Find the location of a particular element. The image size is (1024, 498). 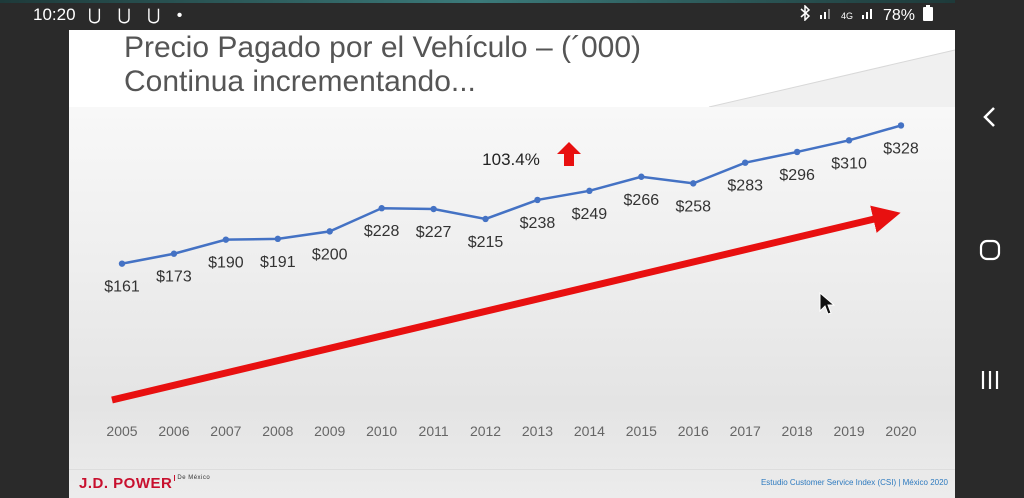

data-label: $258 is located at coordinates (693, 206).